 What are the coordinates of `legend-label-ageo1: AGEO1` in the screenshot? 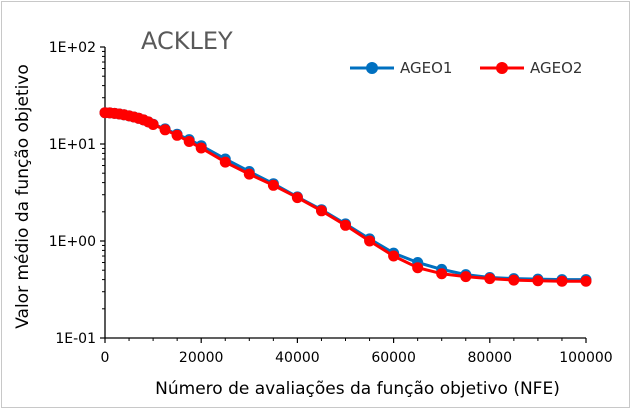 It's located at (426, 68).